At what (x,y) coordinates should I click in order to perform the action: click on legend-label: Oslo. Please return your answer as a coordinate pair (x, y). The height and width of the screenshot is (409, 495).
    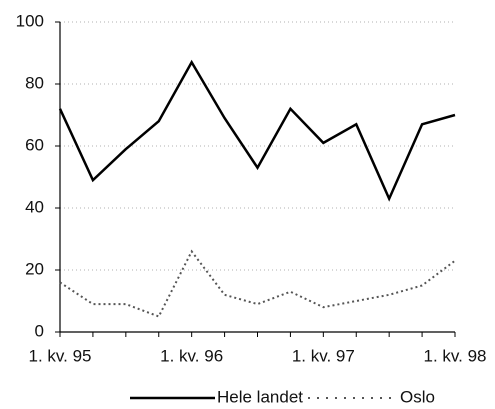
    Looking at the image, I should click on (417, 396).